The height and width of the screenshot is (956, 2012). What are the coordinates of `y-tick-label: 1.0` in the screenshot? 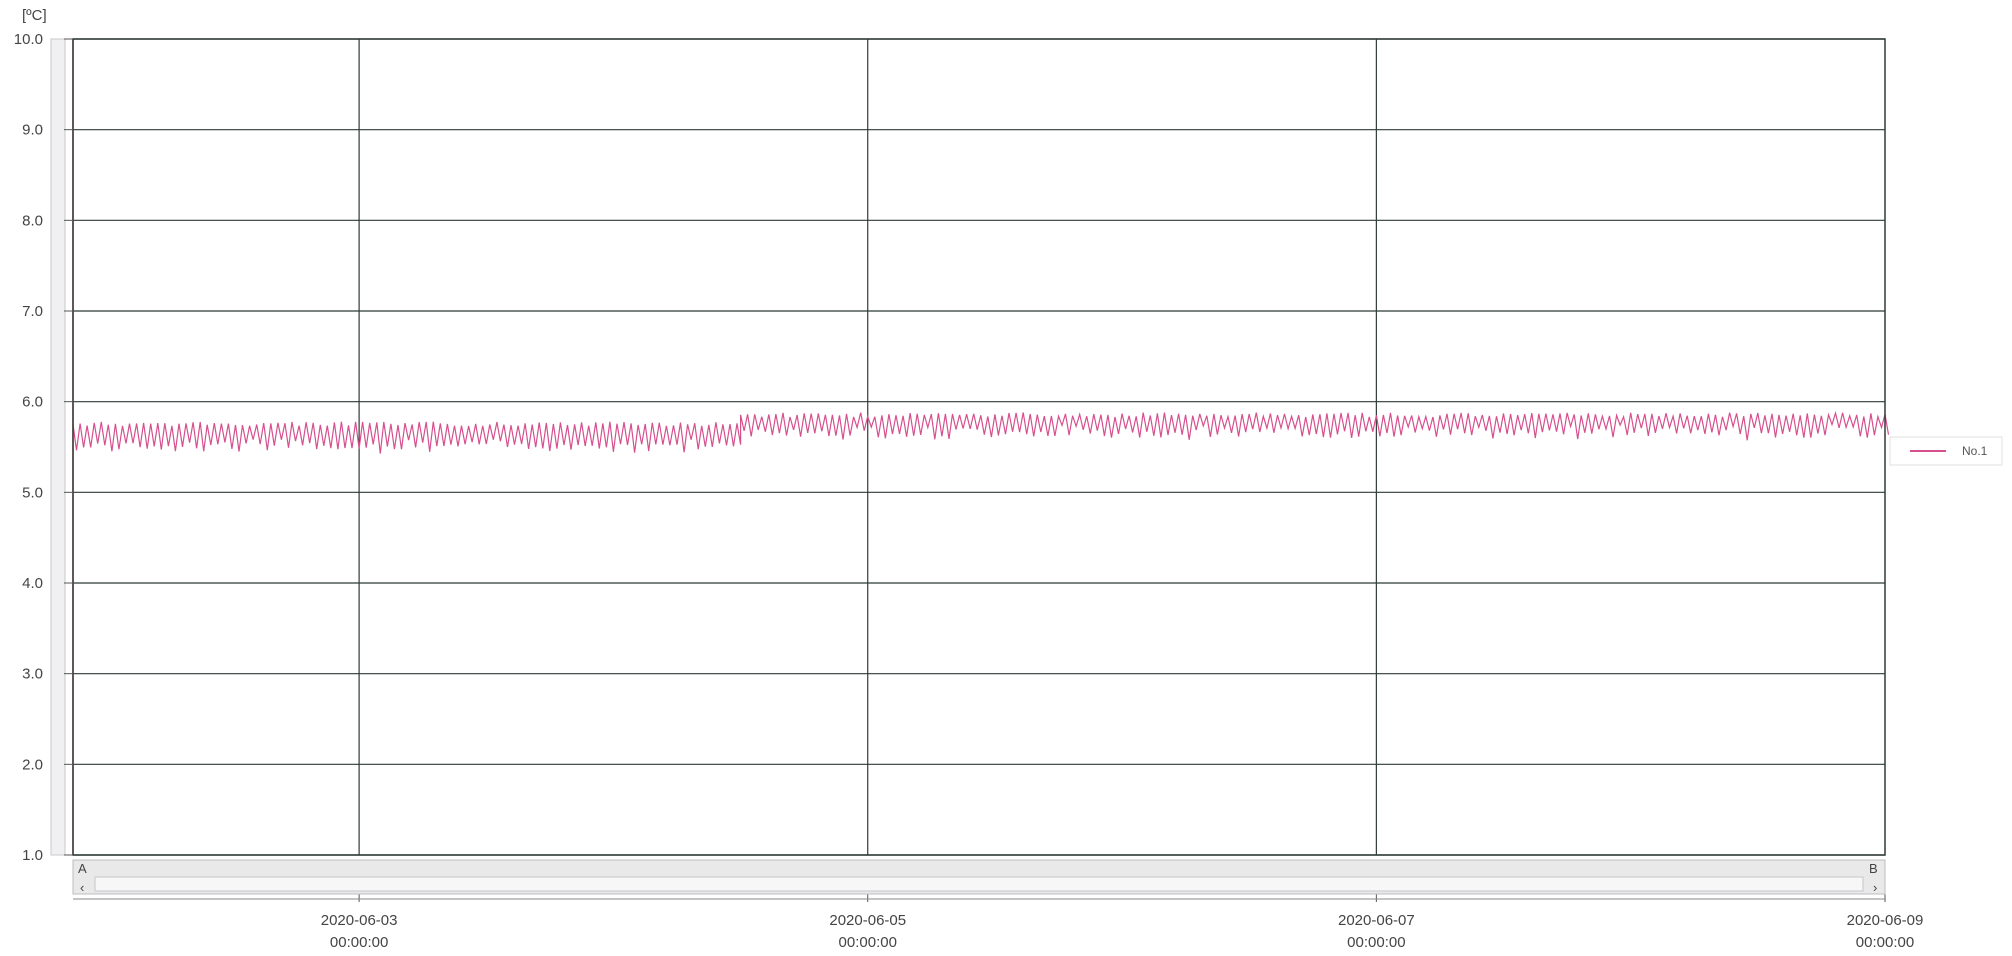 It's located at (32, 855).